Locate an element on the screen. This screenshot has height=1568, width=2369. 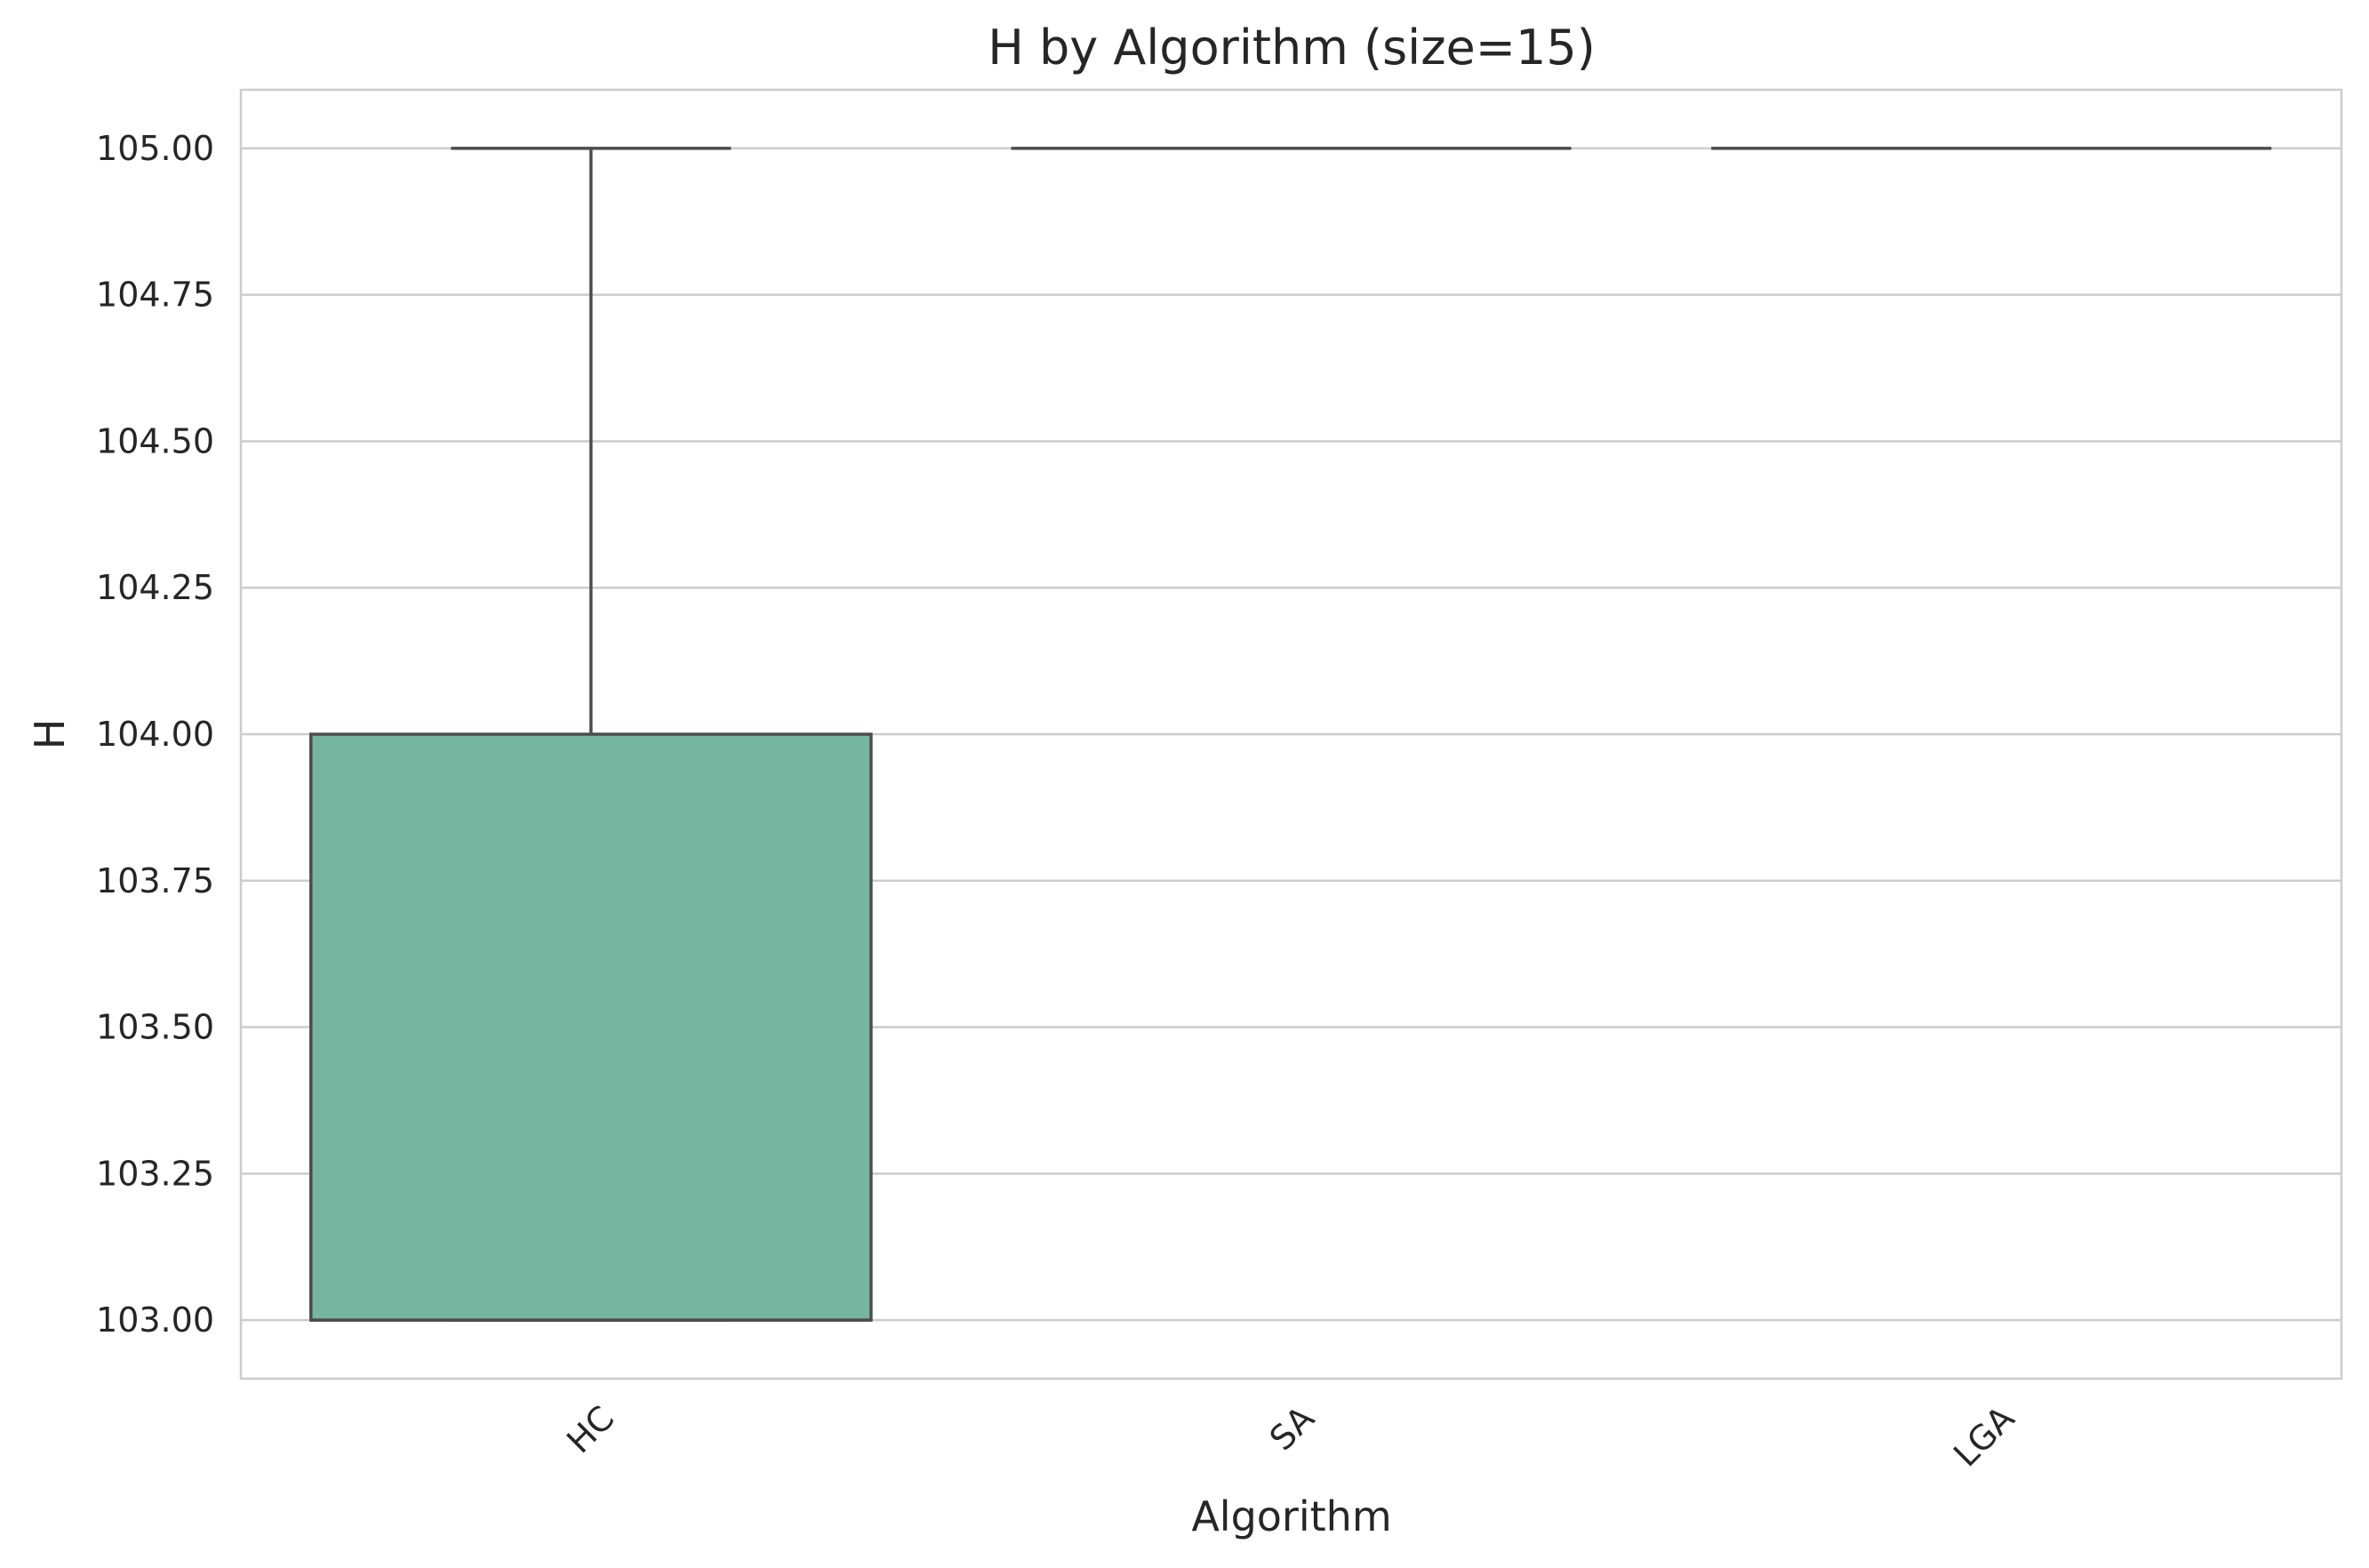
box-body is located at coordinates (591, 1027).